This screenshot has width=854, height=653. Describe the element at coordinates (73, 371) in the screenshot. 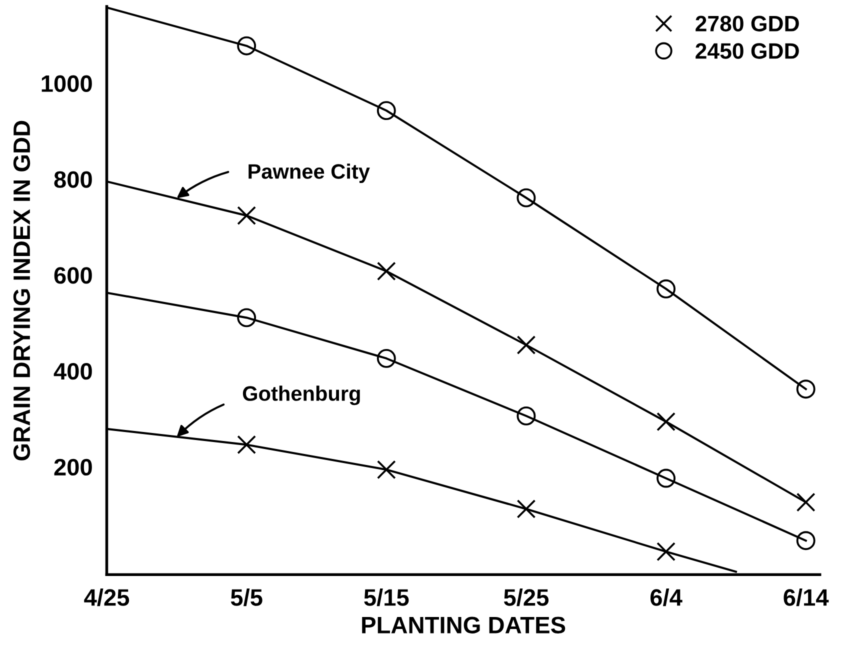

I see `y-tick-label: 400` at that location.